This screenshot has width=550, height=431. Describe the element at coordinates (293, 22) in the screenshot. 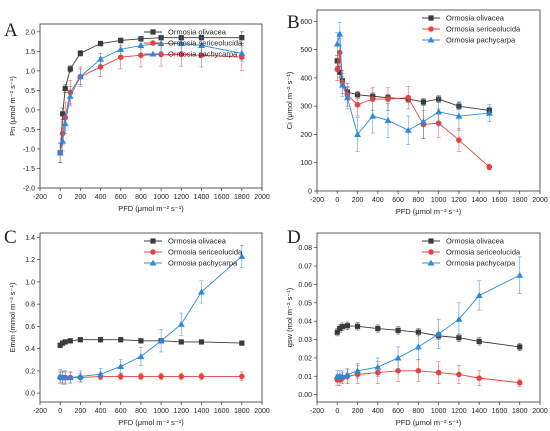

I see `panel-letter: B` at that location.